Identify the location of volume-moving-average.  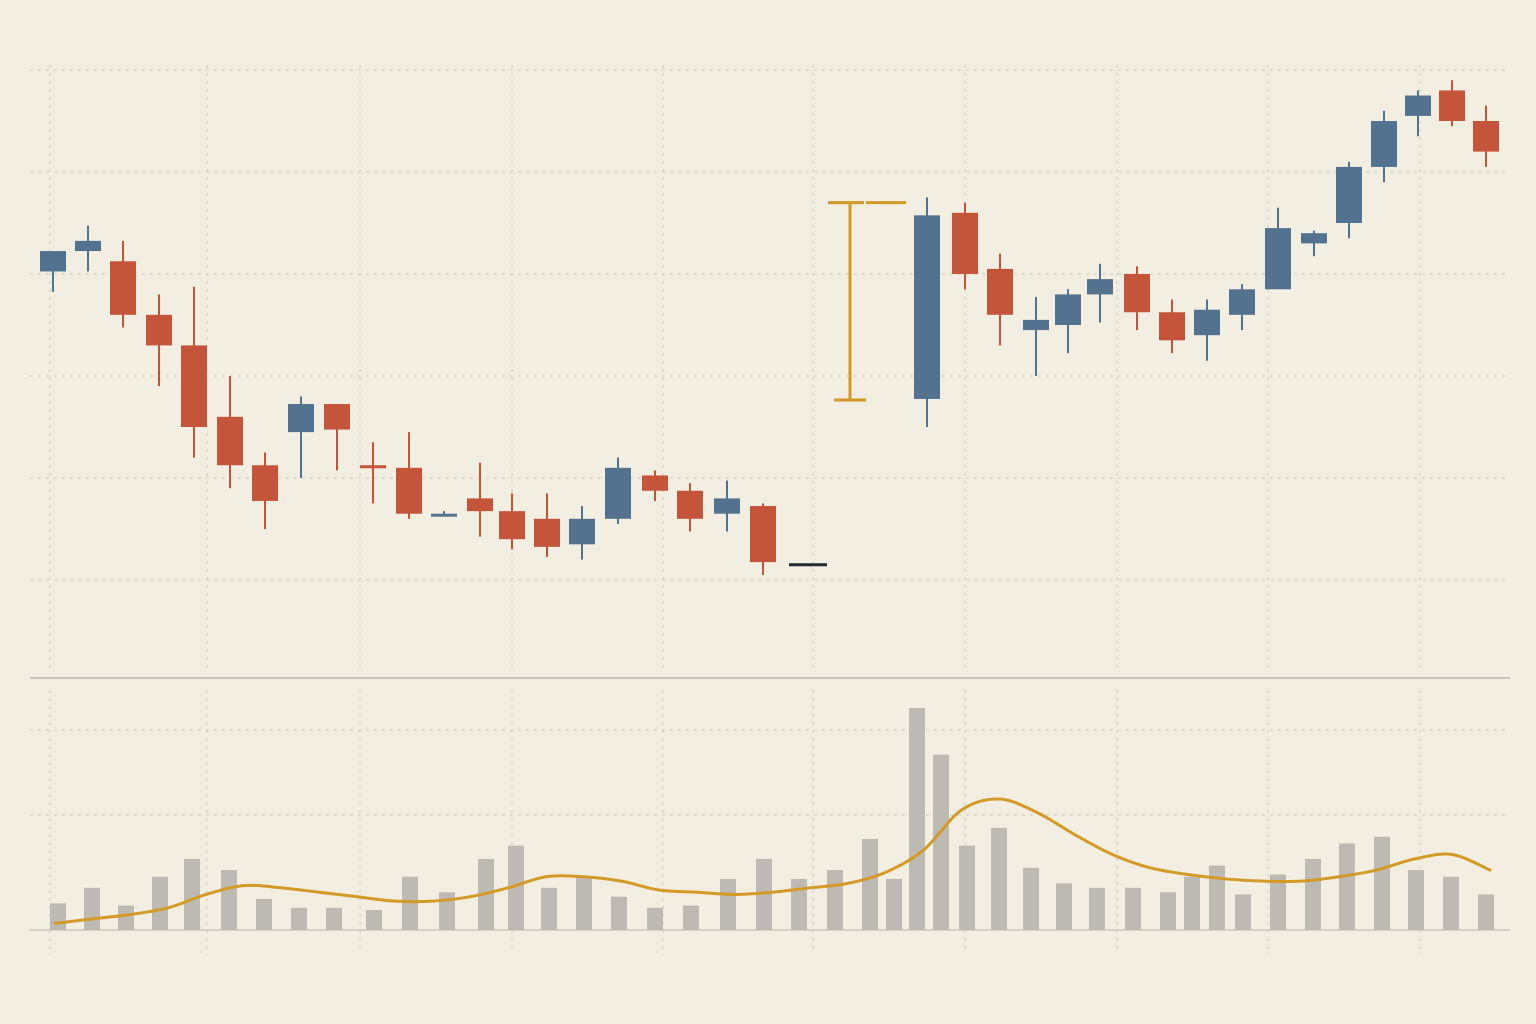
(772, 861).